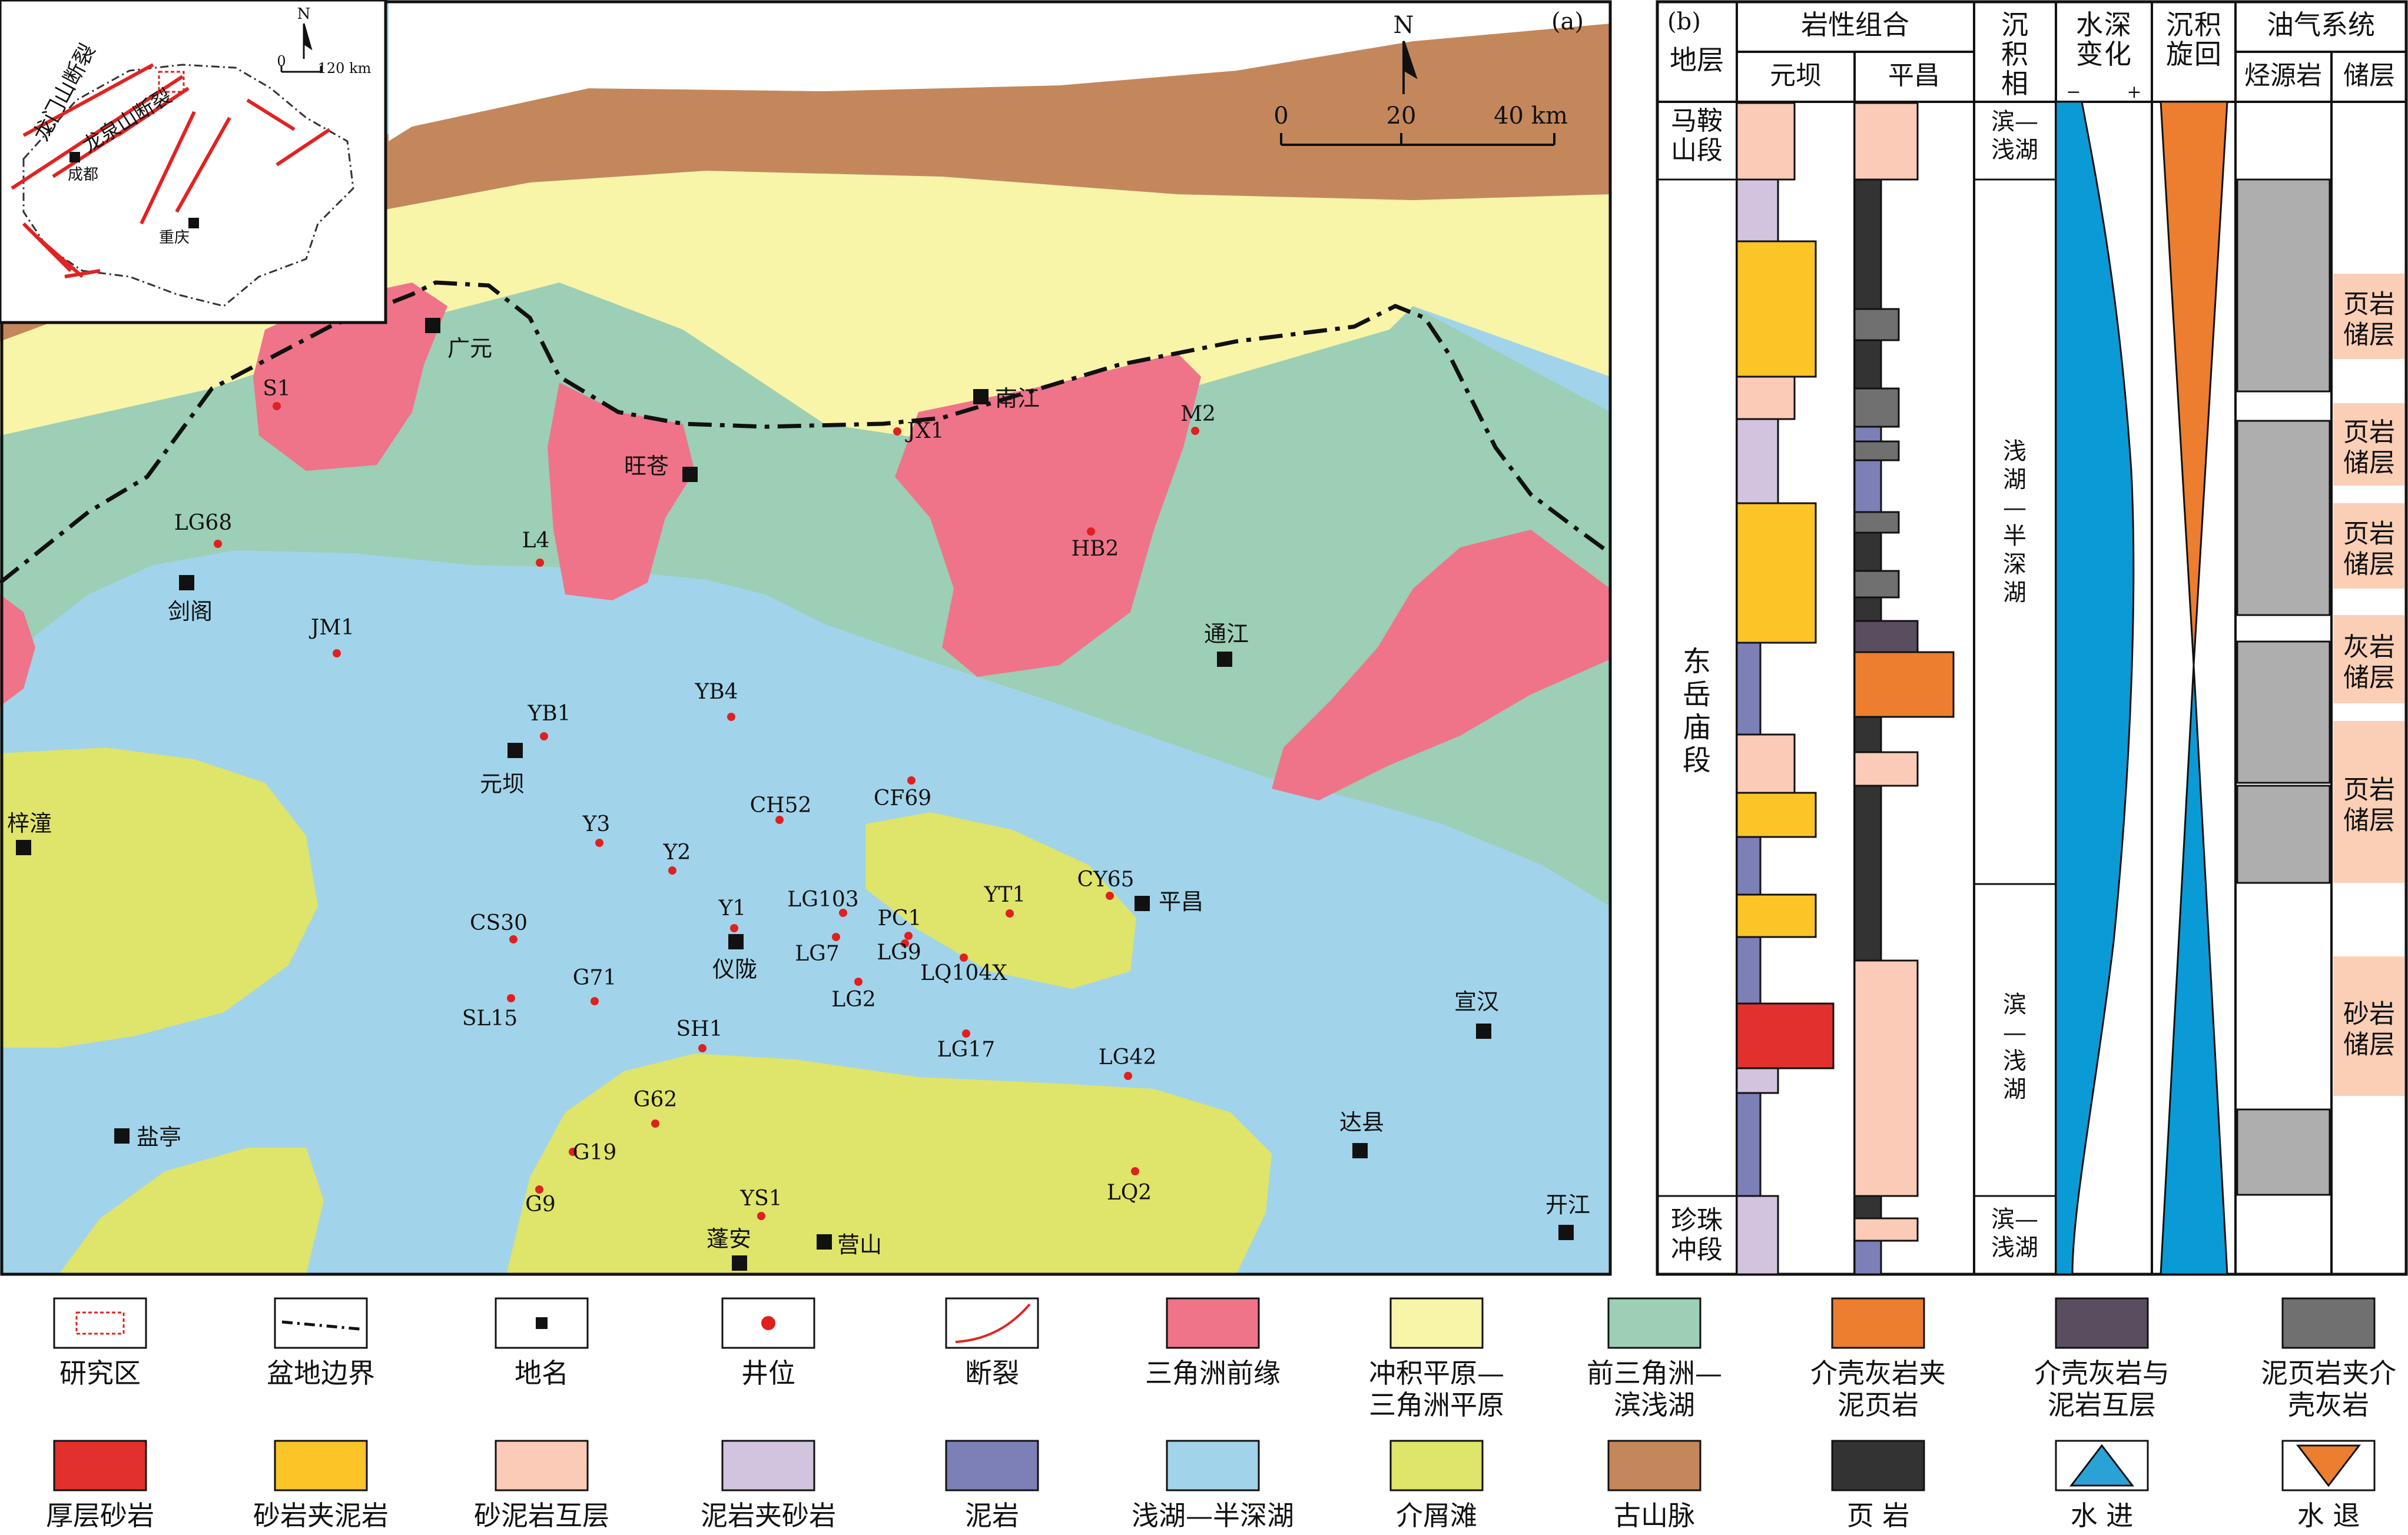 Image resolution: width=2408 pixels, height=1535 pixels. I want to click on legend-label: 泥页岩夹介壳灰岩, so click(2328, 1389).